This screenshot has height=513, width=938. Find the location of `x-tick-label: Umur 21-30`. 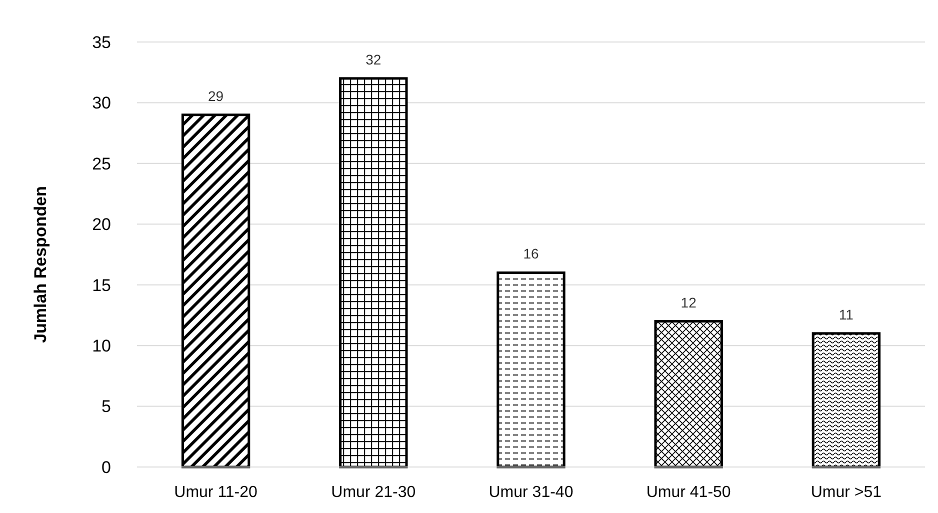

x-tick-label: Umur 21-30 is located at coordinates (373, 492).